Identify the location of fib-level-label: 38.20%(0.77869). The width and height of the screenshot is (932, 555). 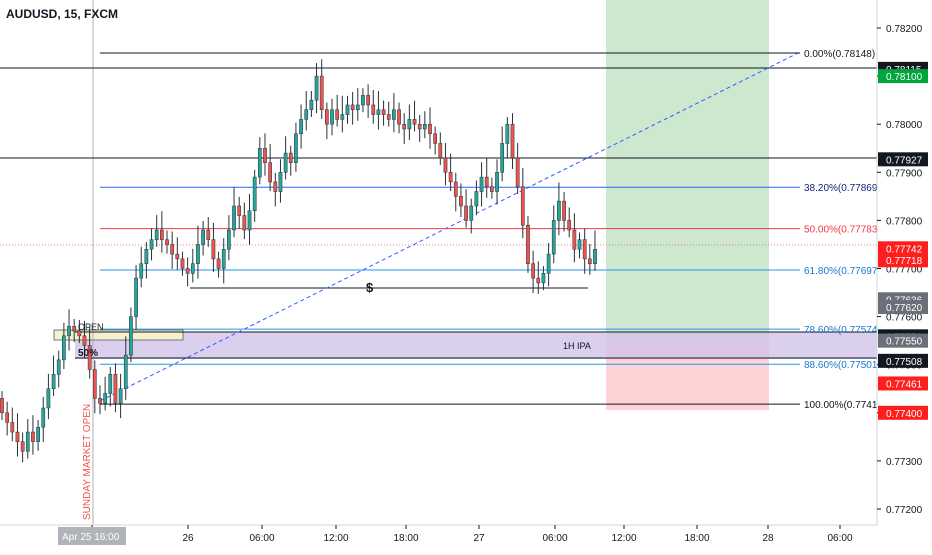
(842, 188).